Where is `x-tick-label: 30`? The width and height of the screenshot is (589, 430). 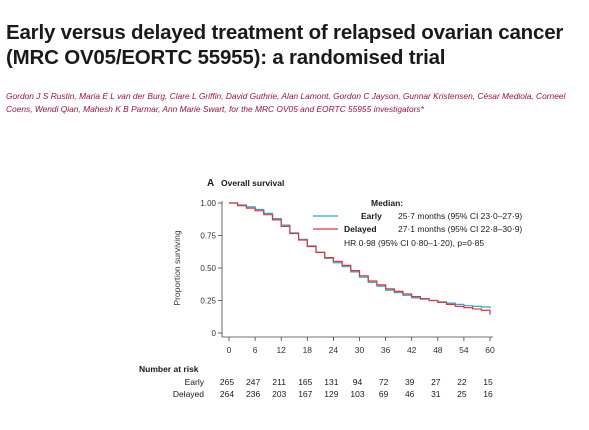 x-tick-label: 30 is located at coordinates (360, 350).